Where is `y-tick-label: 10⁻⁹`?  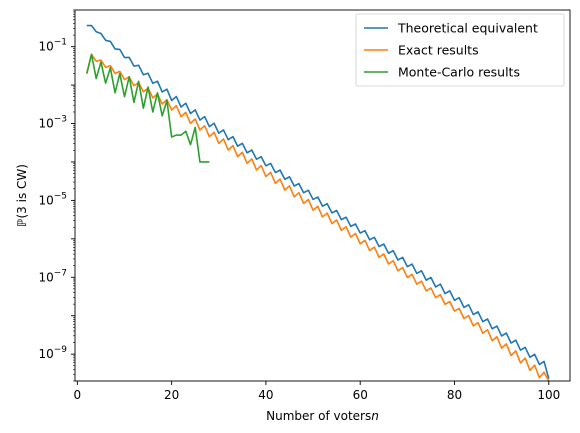 y-tick-label: 10⁻⁹ is located at coordinates (52, 353).